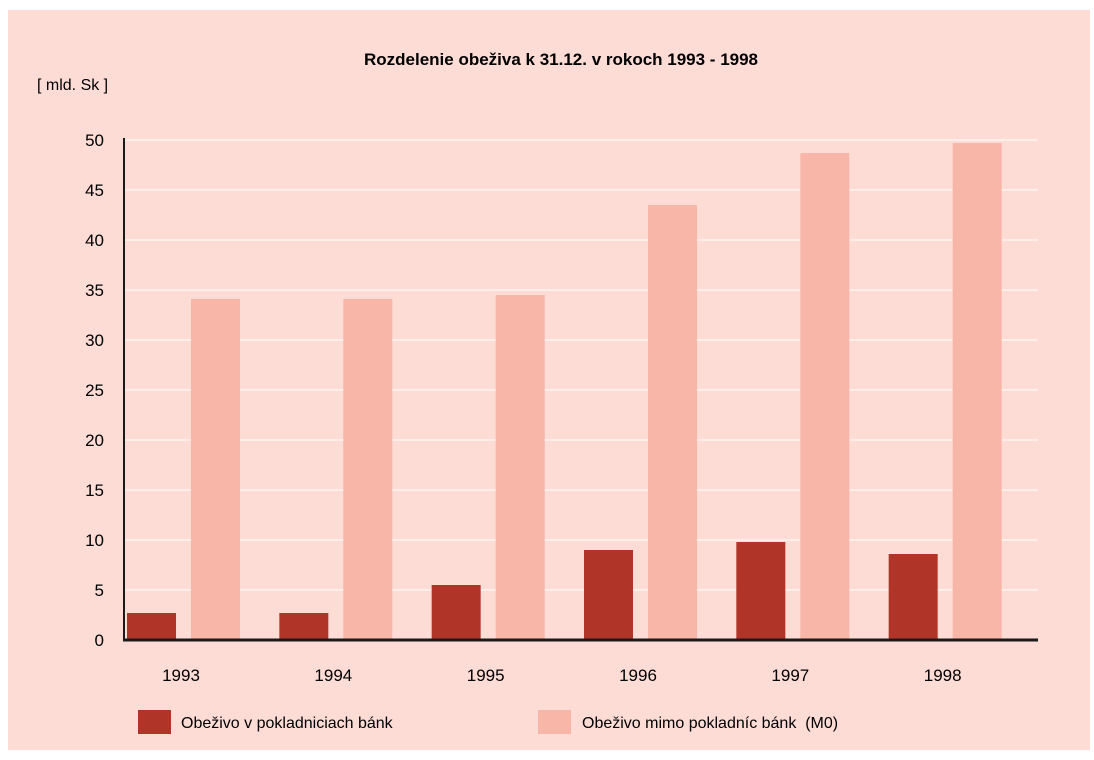  What do you see at coordinates (94, 340) in the screenshot?
I see `y-tick-label: 30` at bounding box center [94, 340].